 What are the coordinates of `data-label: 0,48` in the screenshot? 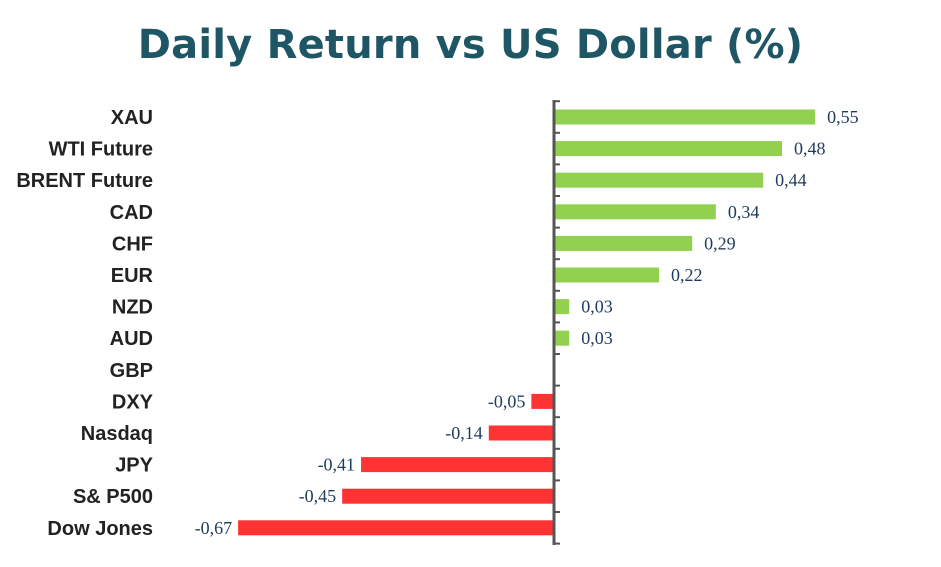 It's located at (810, 149).